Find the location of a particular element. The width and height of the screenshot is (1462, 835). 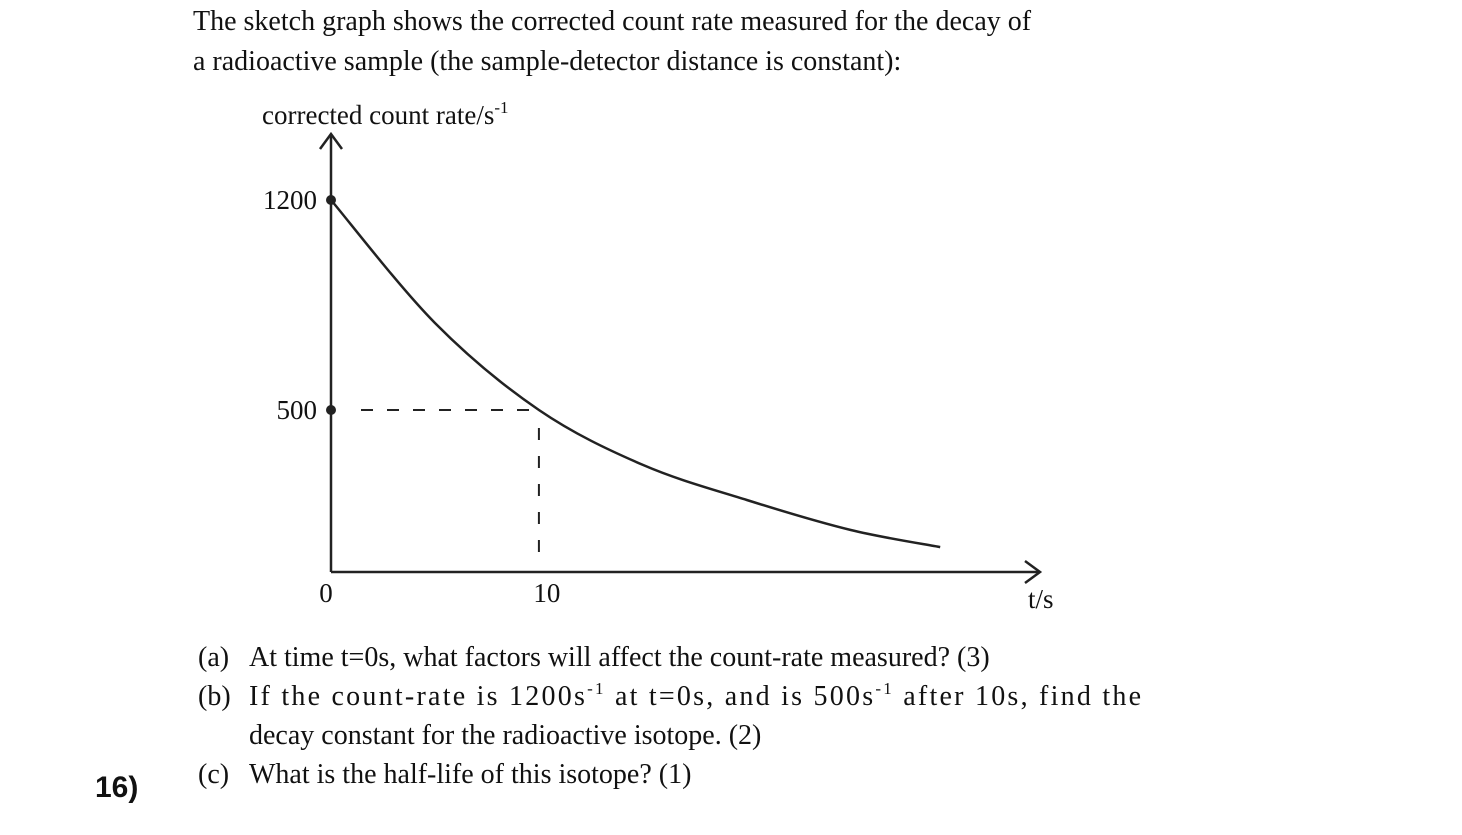

y-axis-label: corrected count rate/s-1 is located at coordinates (385, 114).